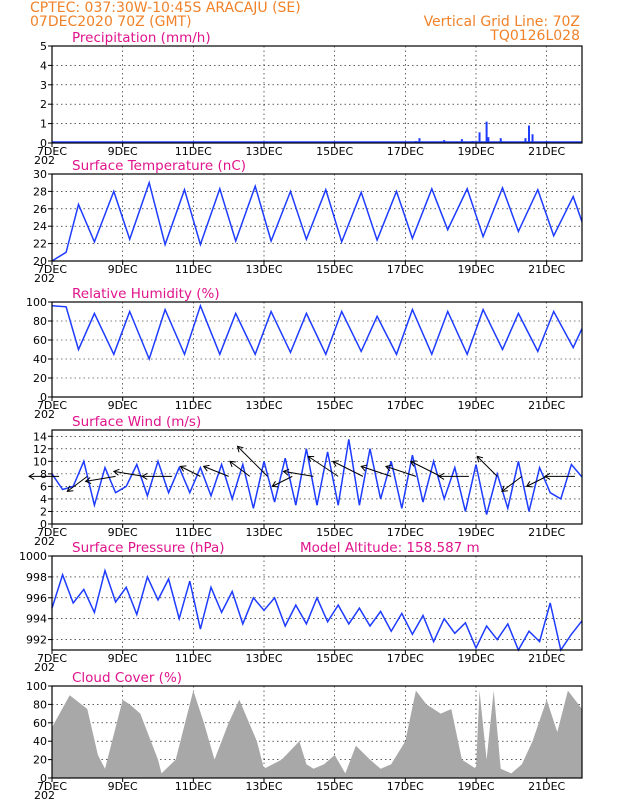  I want to click on y-tick-label: 10, so click(40, 461).